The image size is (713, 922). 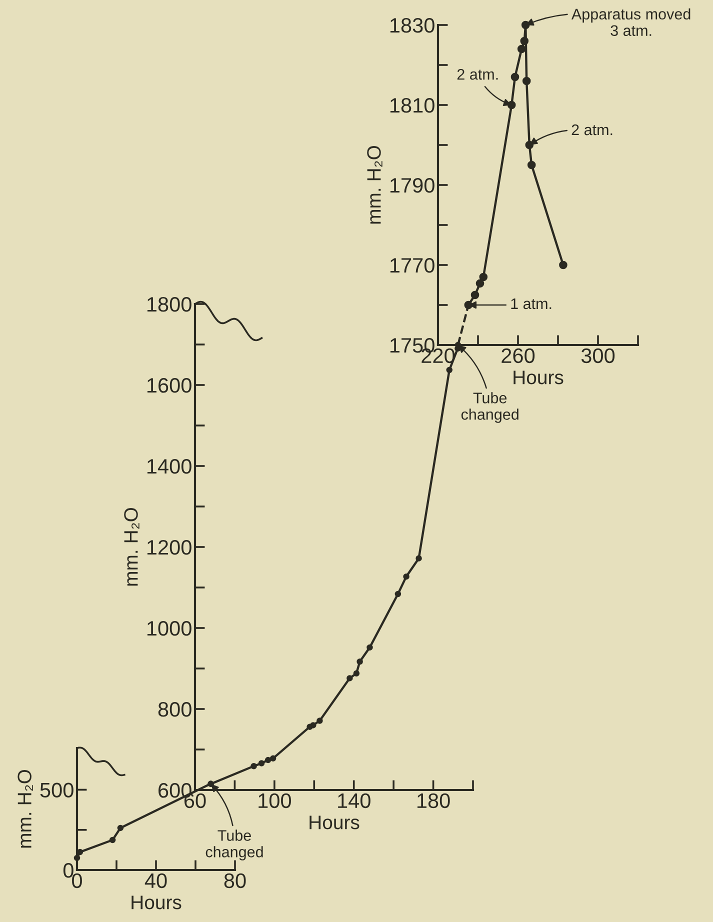 What do you see at coordinates (235, 880) in the screenshot?
I see `x-tick-label: 80` at bounding box center [235, 880].